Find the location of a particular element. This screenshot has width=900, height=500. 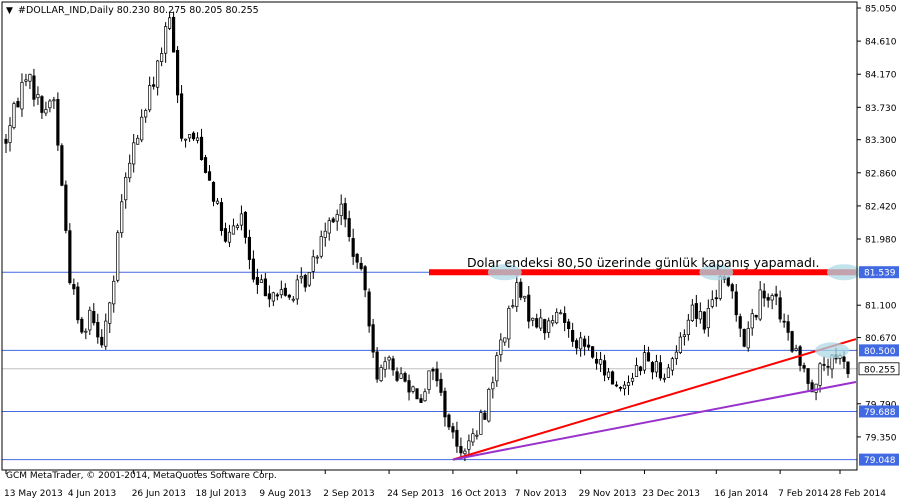

level-badge-label: 79.688 is located at coordinates (880, 413).